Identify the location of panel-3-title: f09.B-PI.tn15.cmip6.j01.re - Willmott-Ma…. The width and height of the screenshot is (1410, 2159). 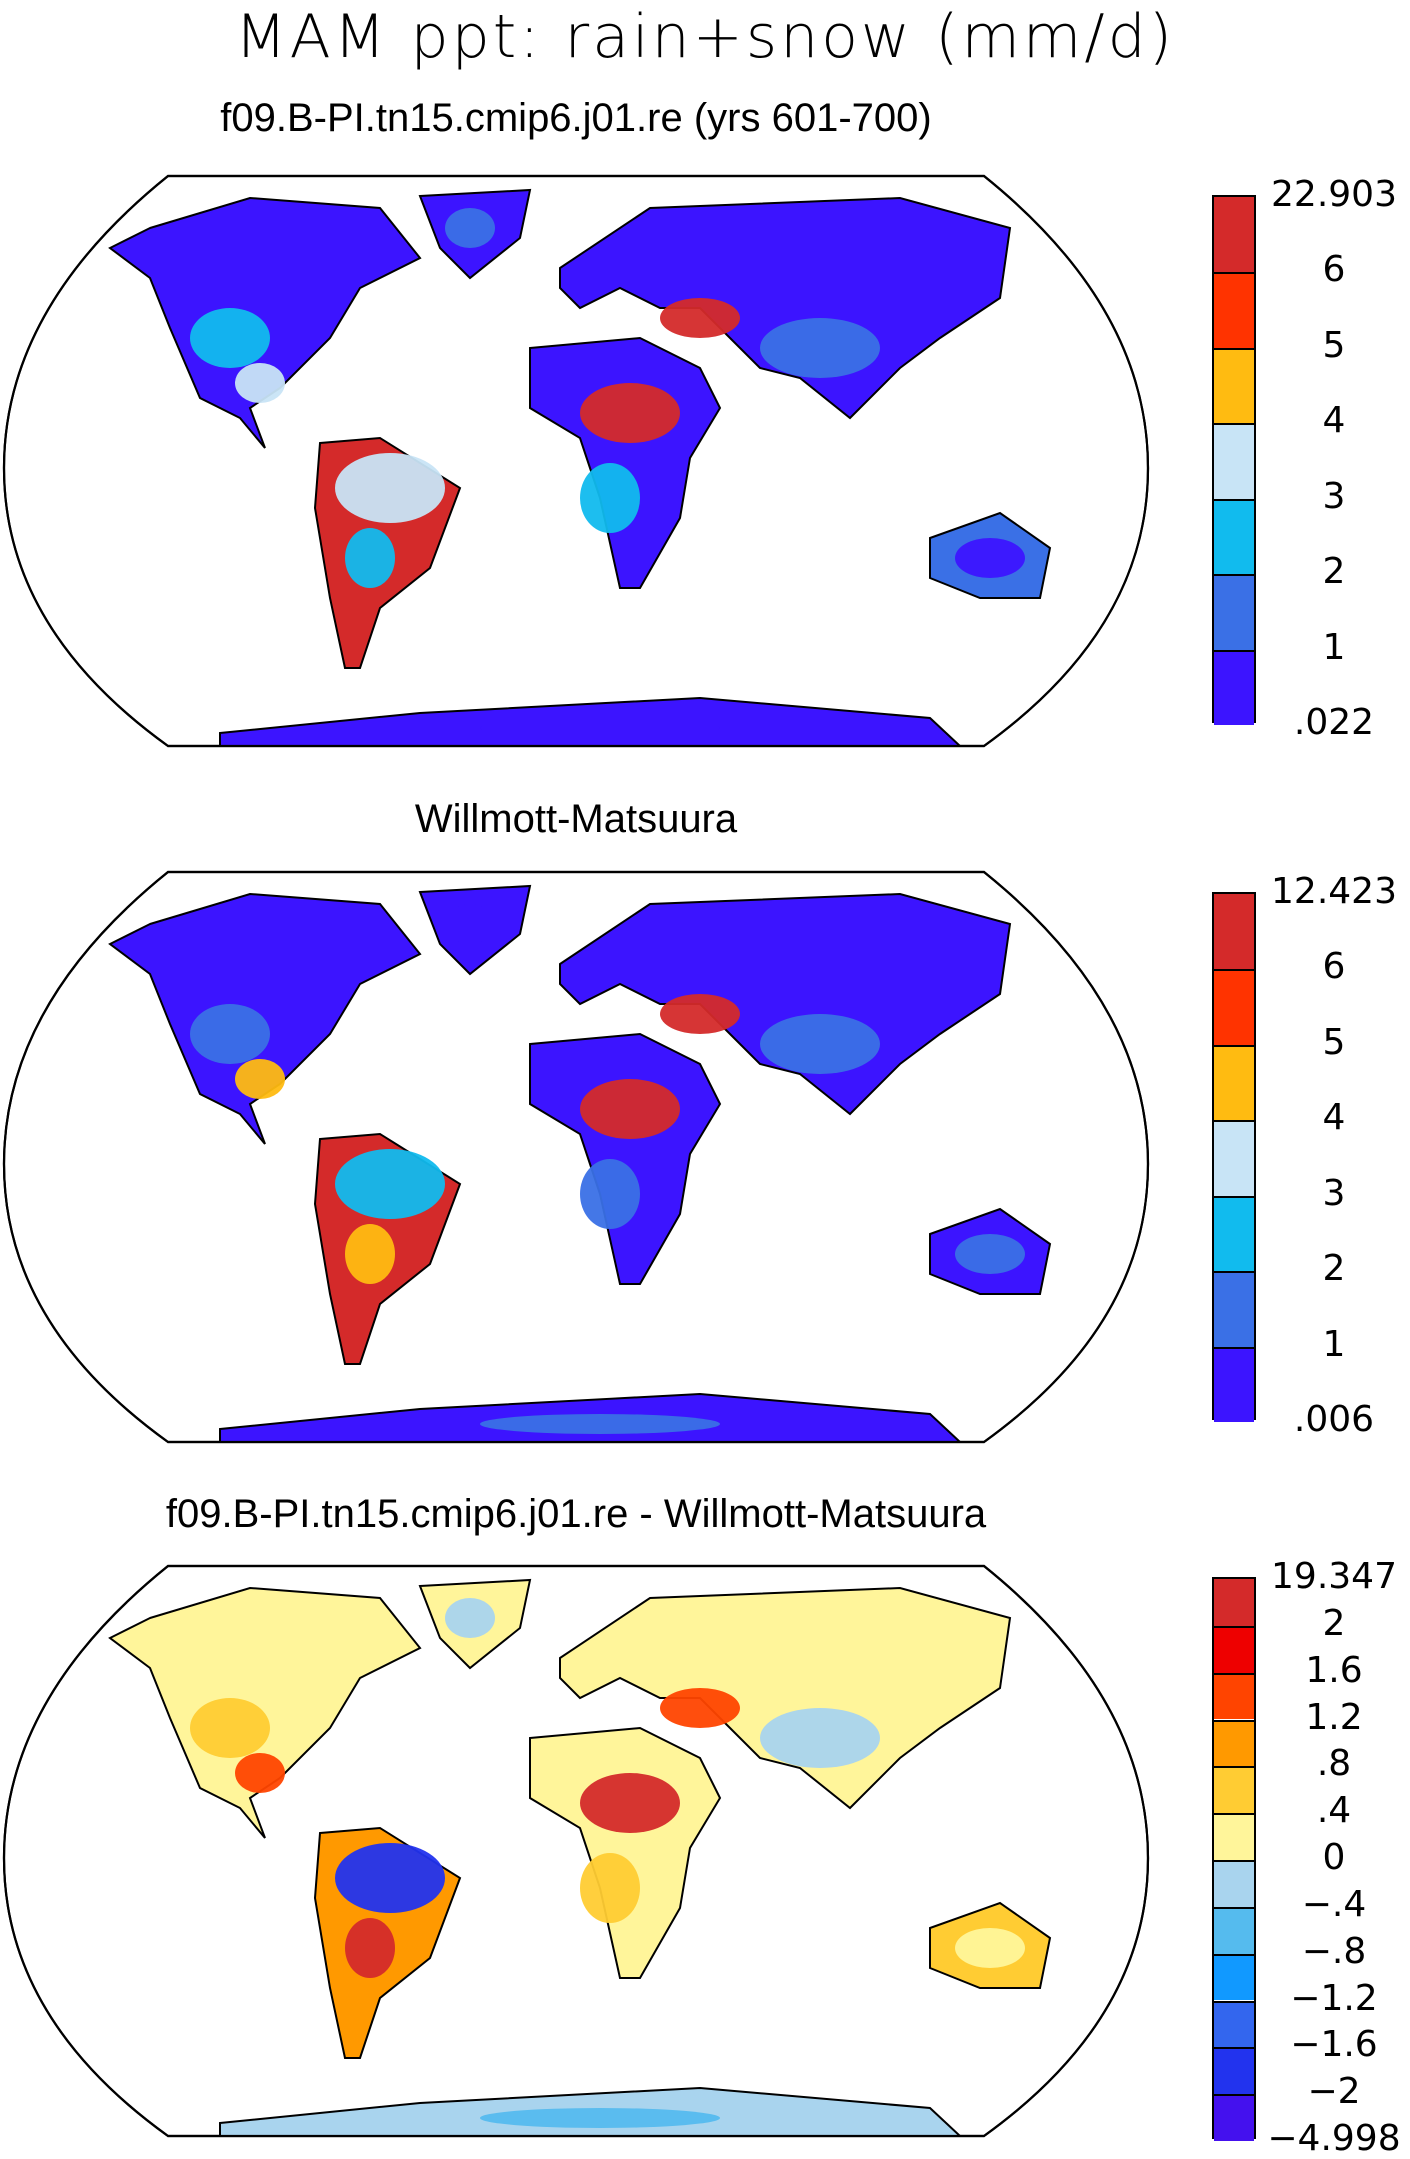
(576, 1514).